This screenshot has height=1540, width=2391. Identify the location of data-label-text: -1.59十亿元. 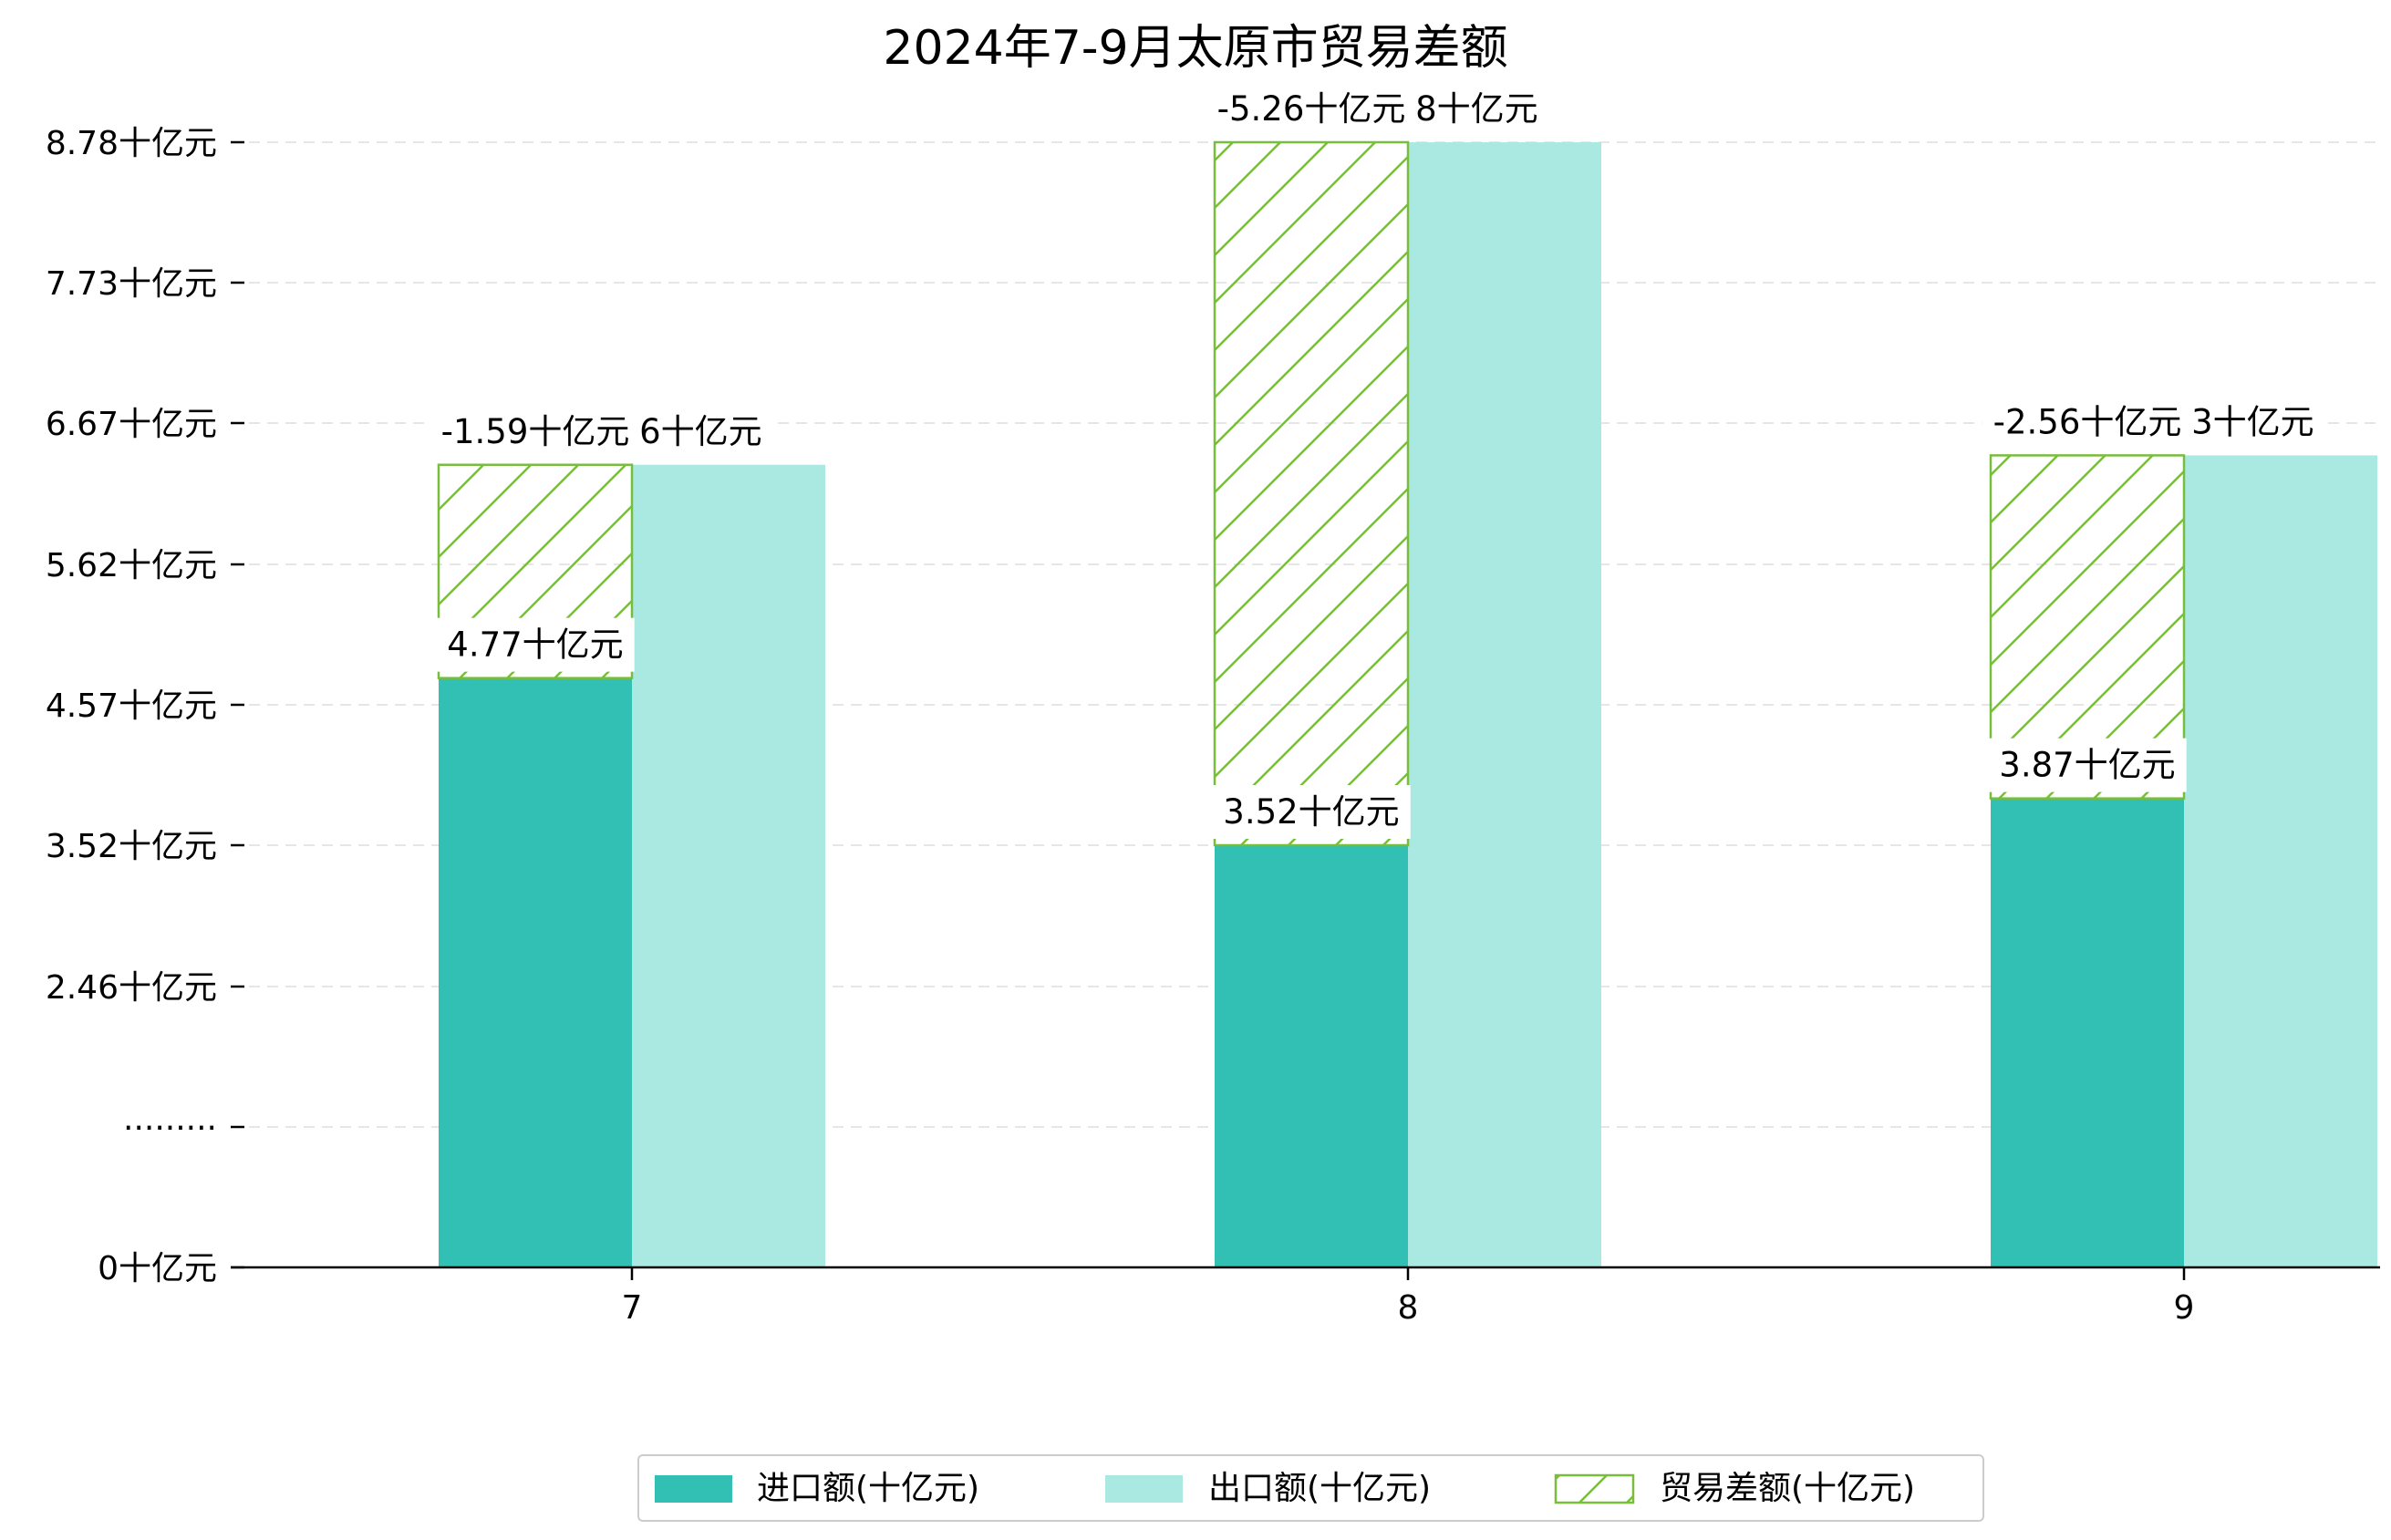
(535, 431).